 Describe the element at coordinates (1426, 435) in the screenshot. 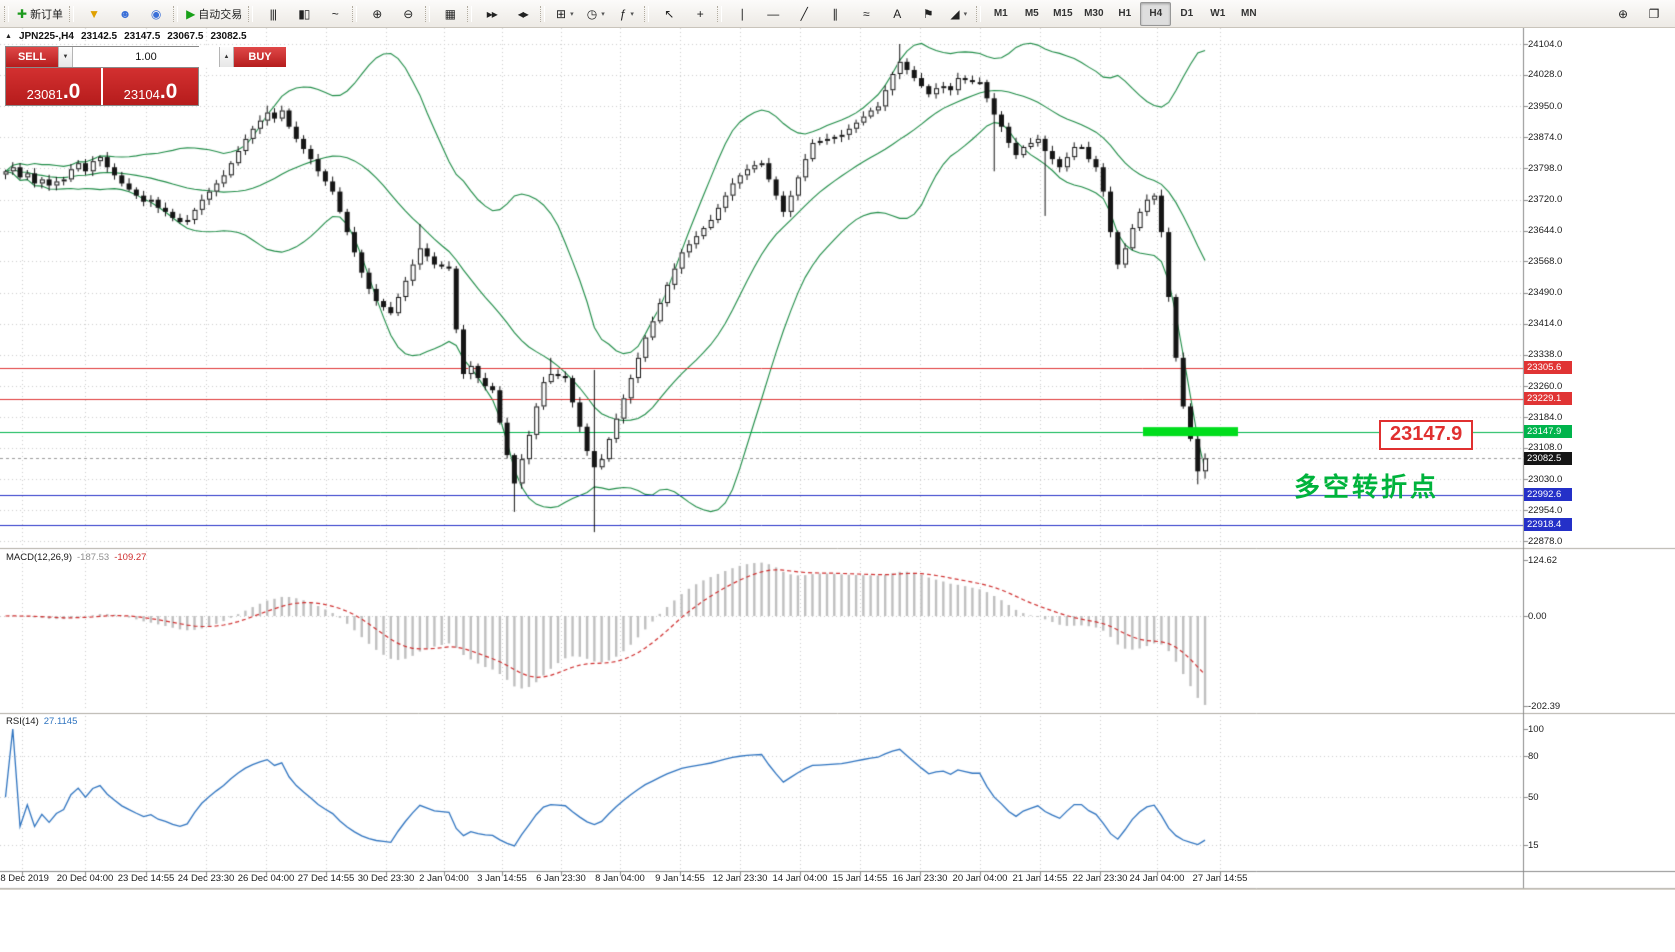

I see `price-callout-box: 23147.9` at that location.